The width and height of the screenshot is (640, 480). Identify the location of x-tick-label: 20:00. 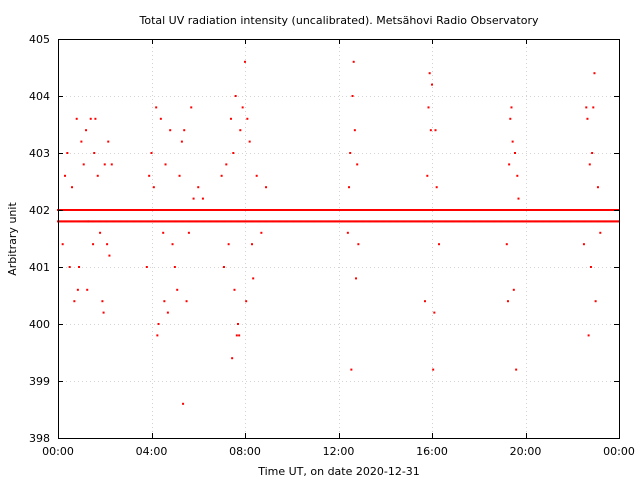
(526, 451).